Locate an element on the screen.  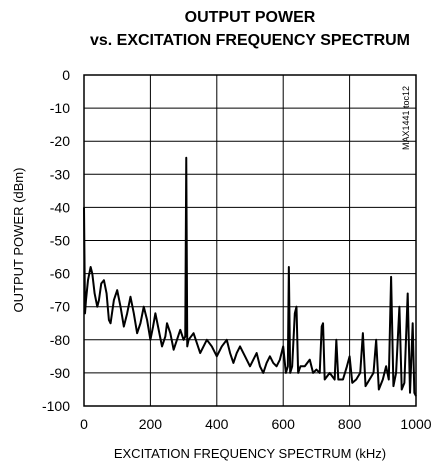
x-tick-label: 0 is located at coordinates (84, 424).